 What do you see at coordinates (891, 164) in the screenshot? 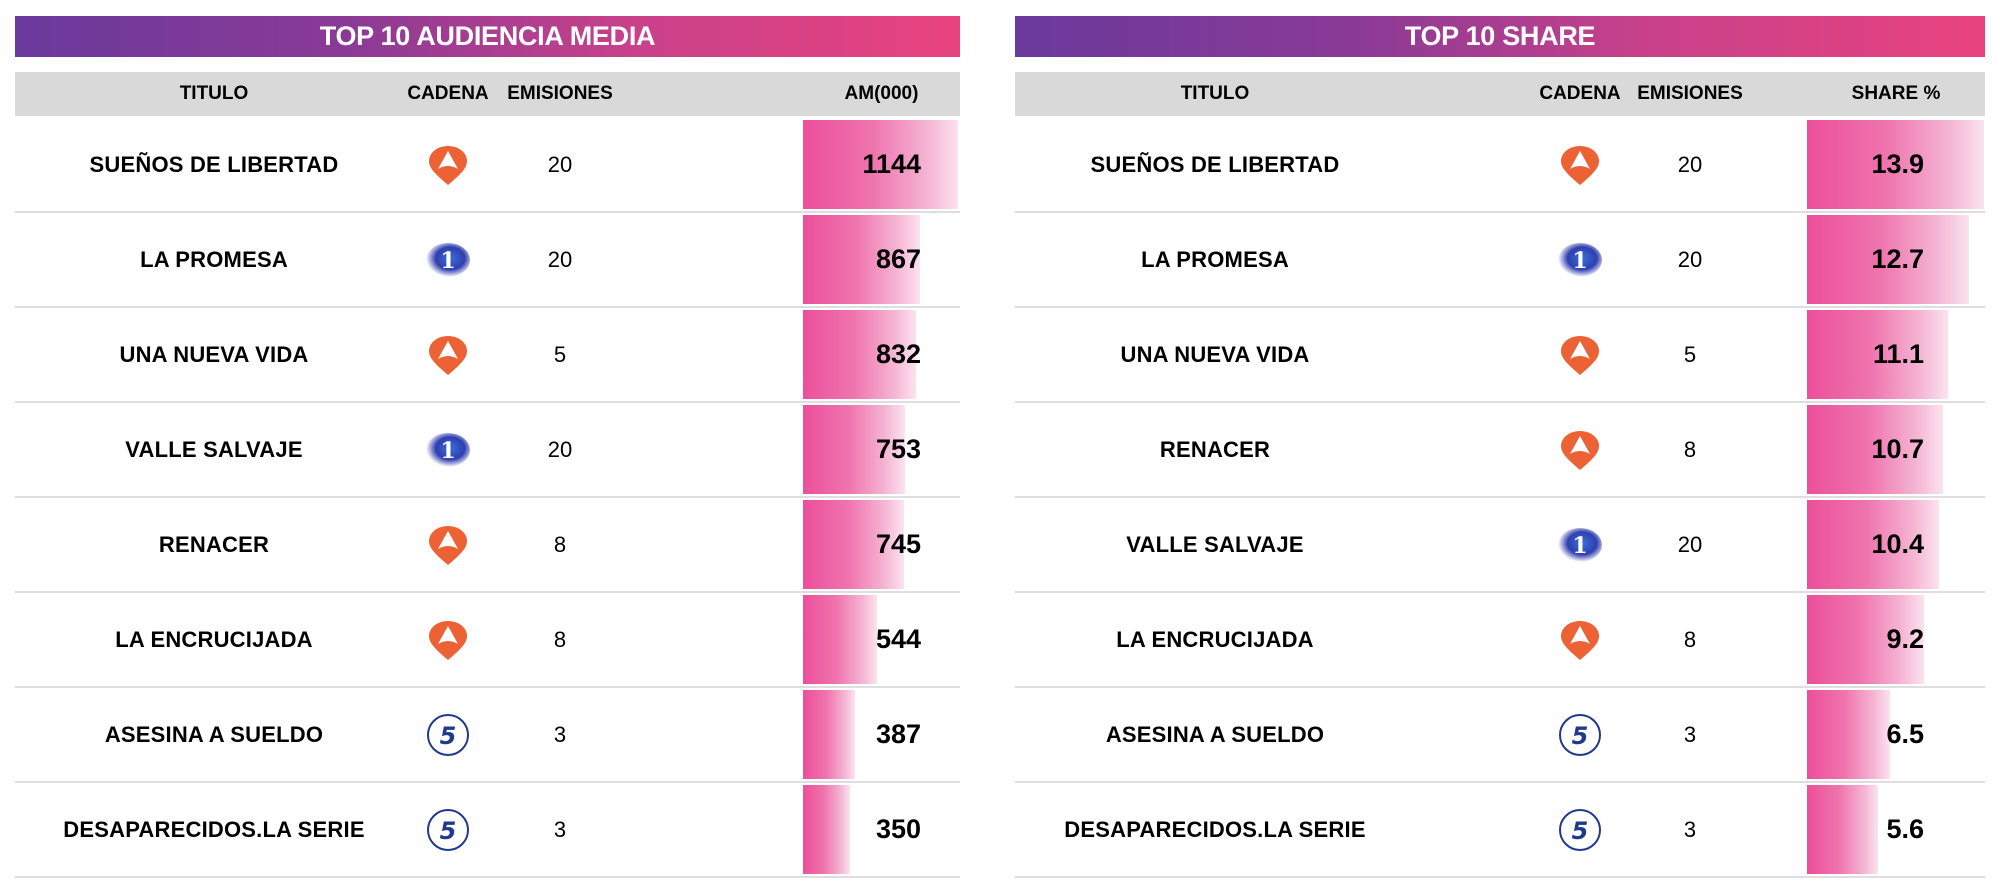
I see `row-value: 1144` at bounding box center [891, 164].